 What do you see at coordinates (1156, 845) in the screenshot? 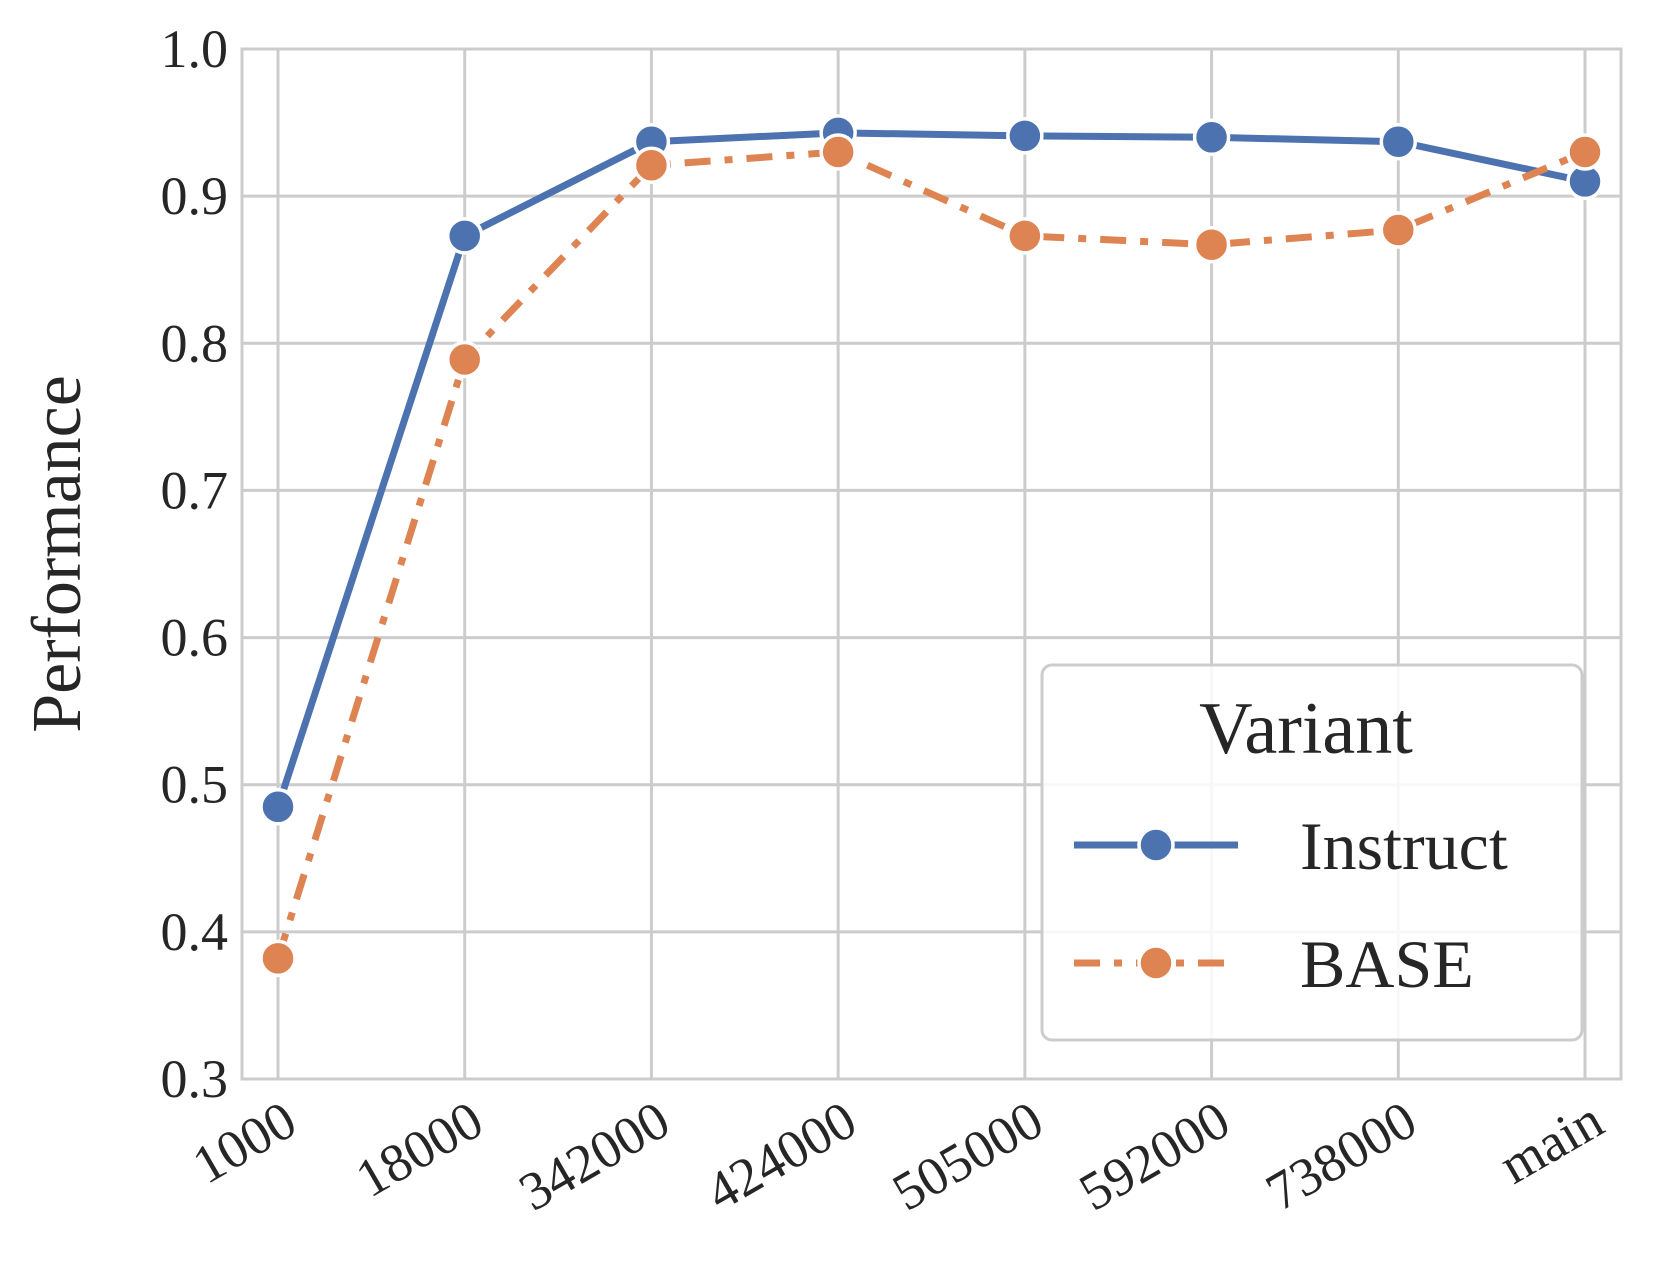
I see `legend-marker-instruct` at bounding box center [1156, 845].